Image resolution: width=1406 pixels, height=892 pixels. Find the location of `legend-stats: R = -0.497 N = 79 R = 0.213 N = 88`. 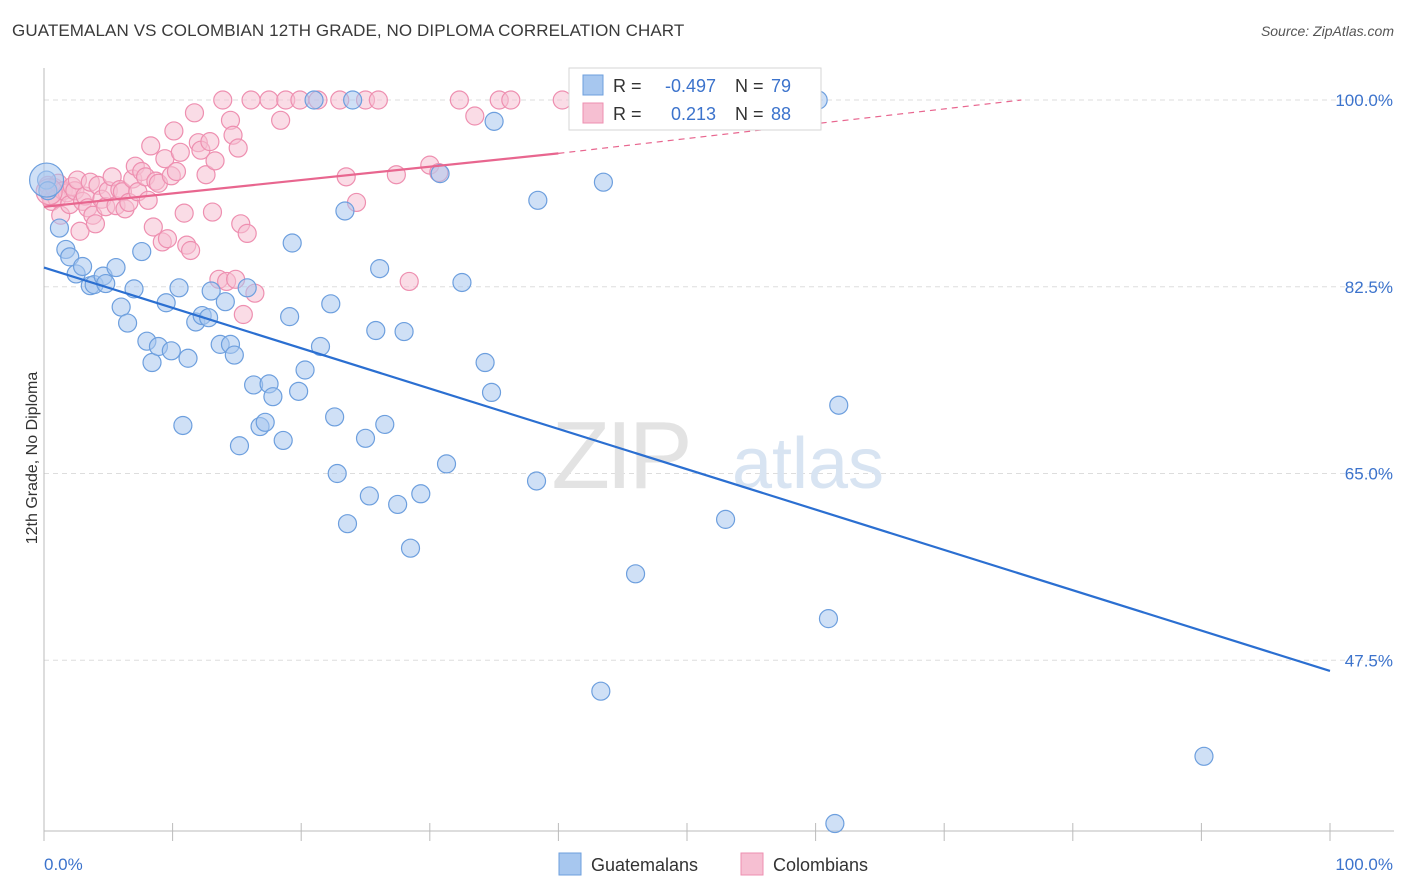

legend-stats: R = -0.497 N = 79 R = 0.213 N = 88 is located at coordinates (695, 99).